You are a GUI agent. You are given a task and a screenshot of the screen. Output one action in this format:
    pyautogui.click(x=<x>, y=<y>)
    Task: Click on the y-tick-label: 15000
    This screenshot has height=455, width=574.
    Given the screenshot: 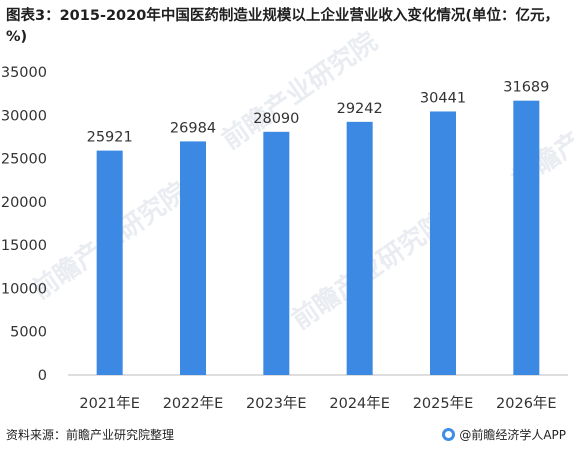 What is the action you would take?
    pyautogui.click(x=24, y=246)
    